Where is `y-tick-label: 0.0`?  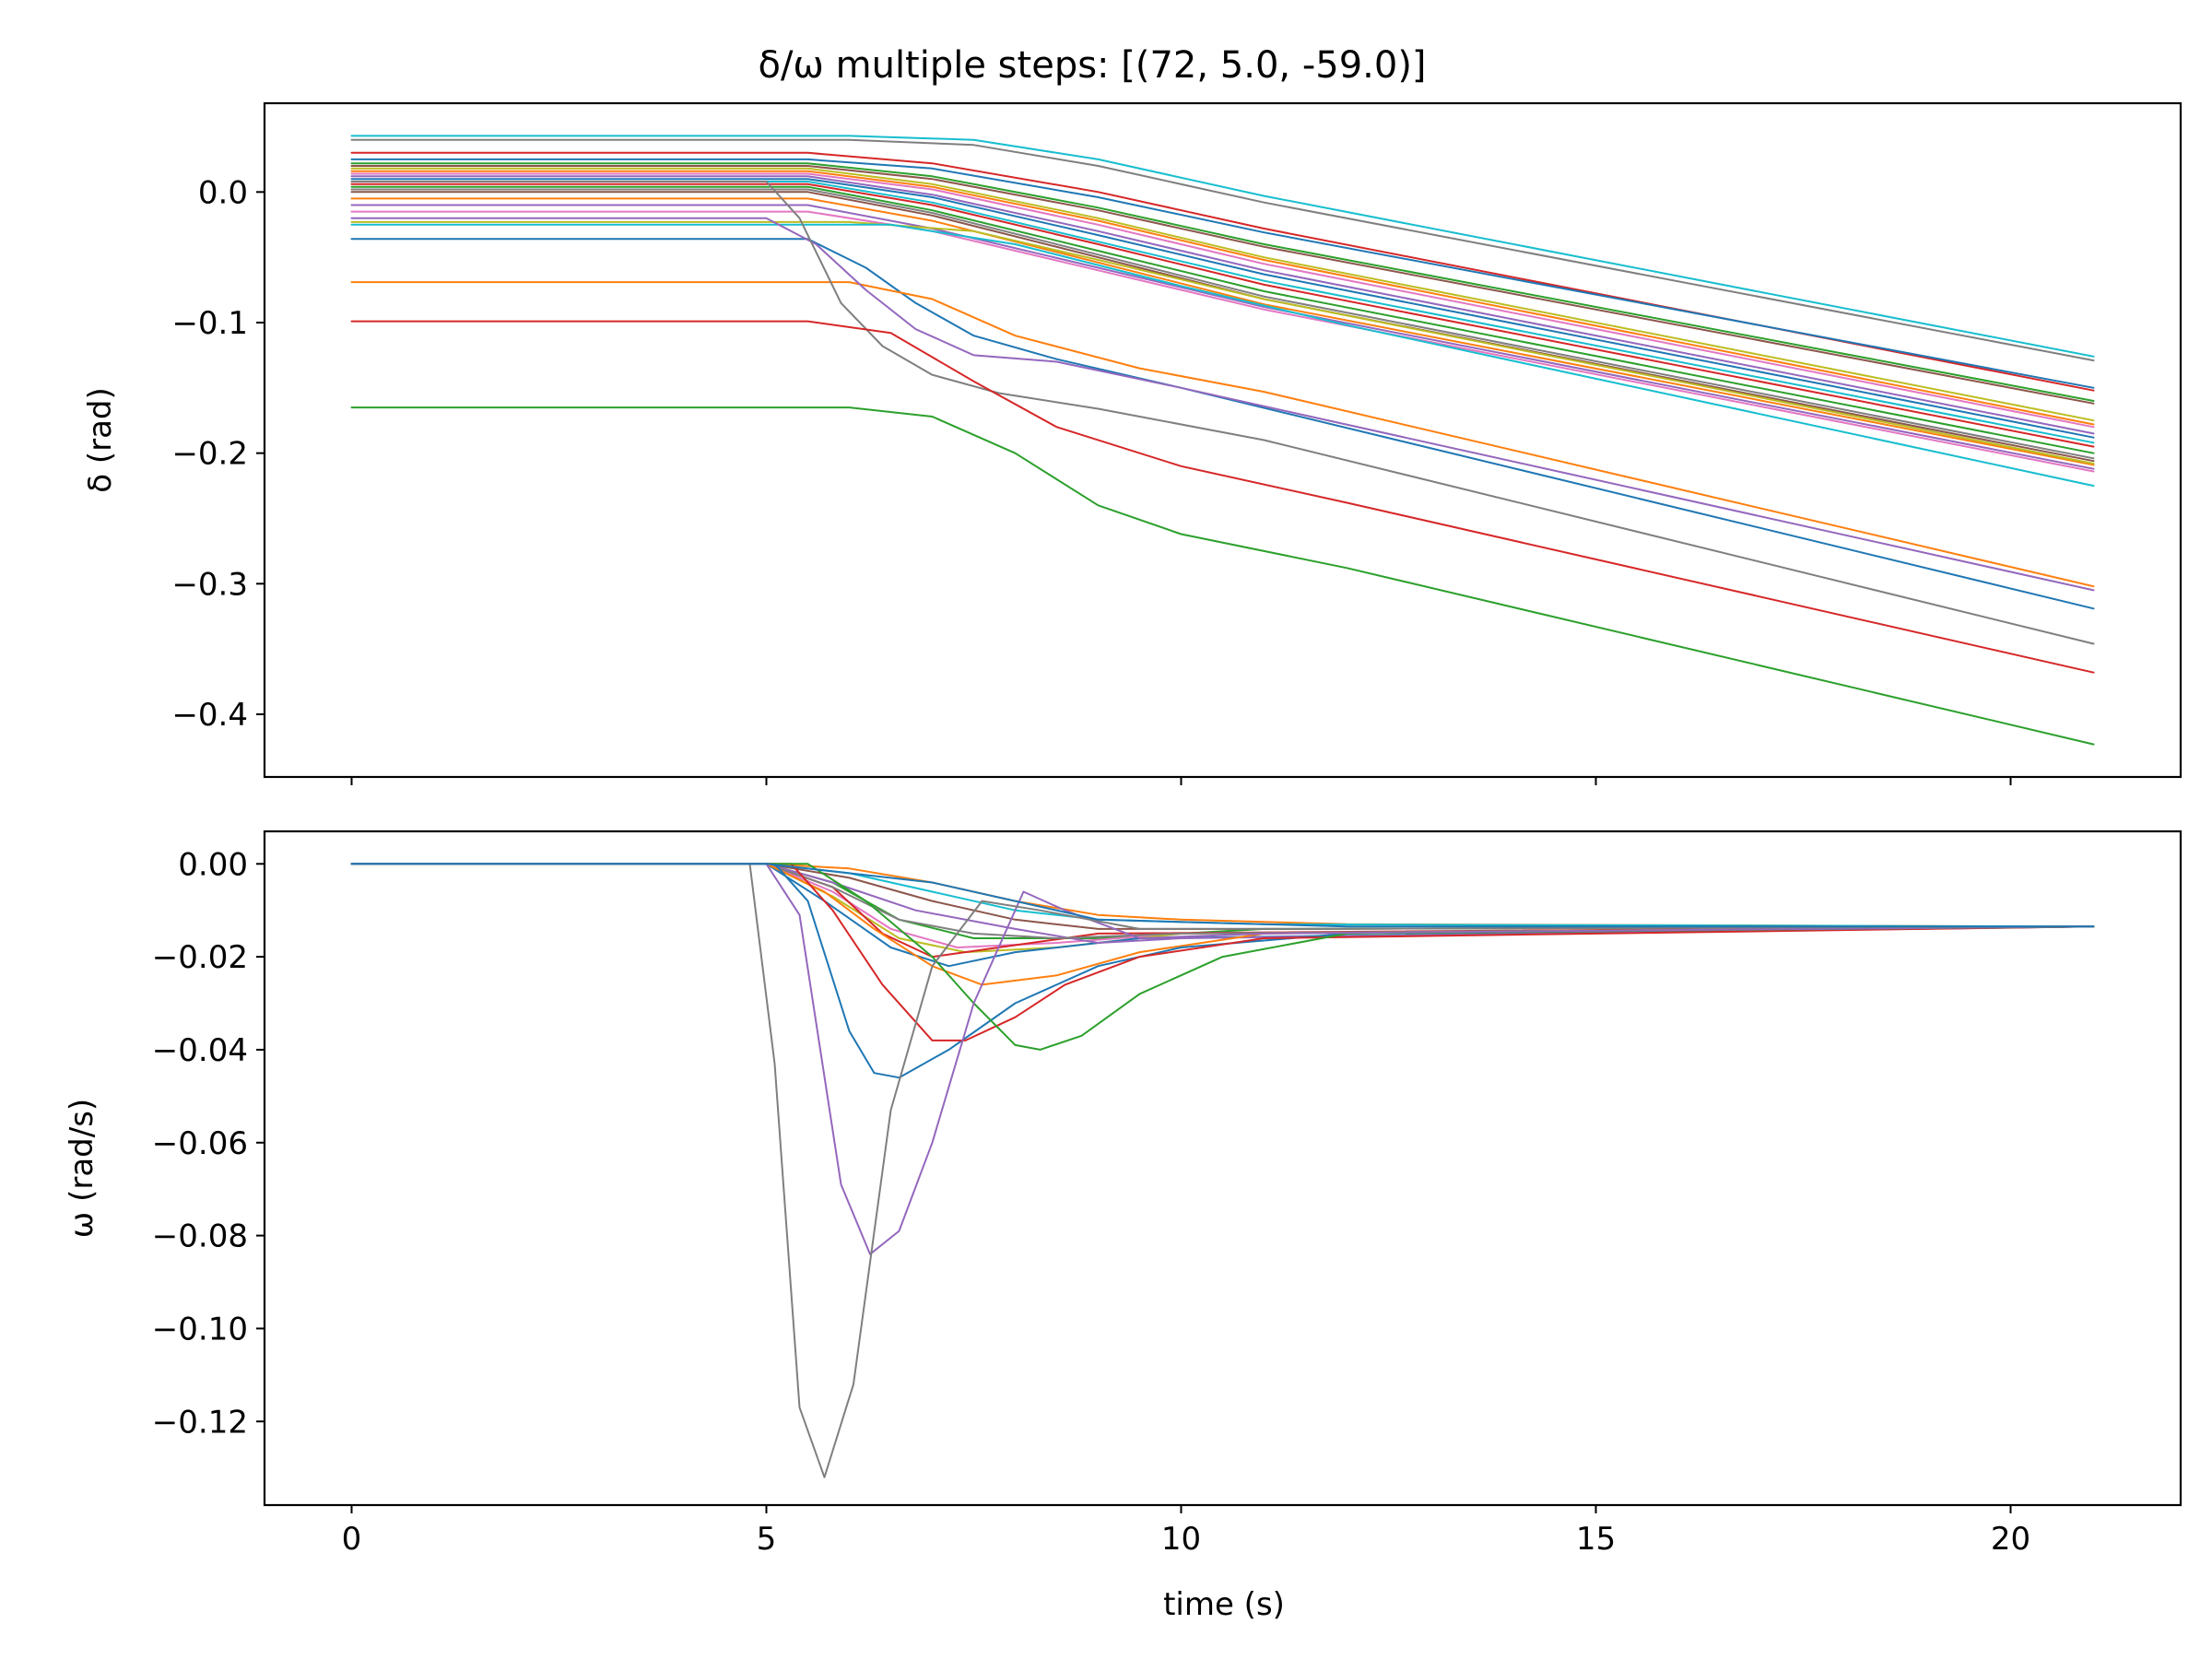
y-tick-label: 0.0 is located at coordinates (223, 192).